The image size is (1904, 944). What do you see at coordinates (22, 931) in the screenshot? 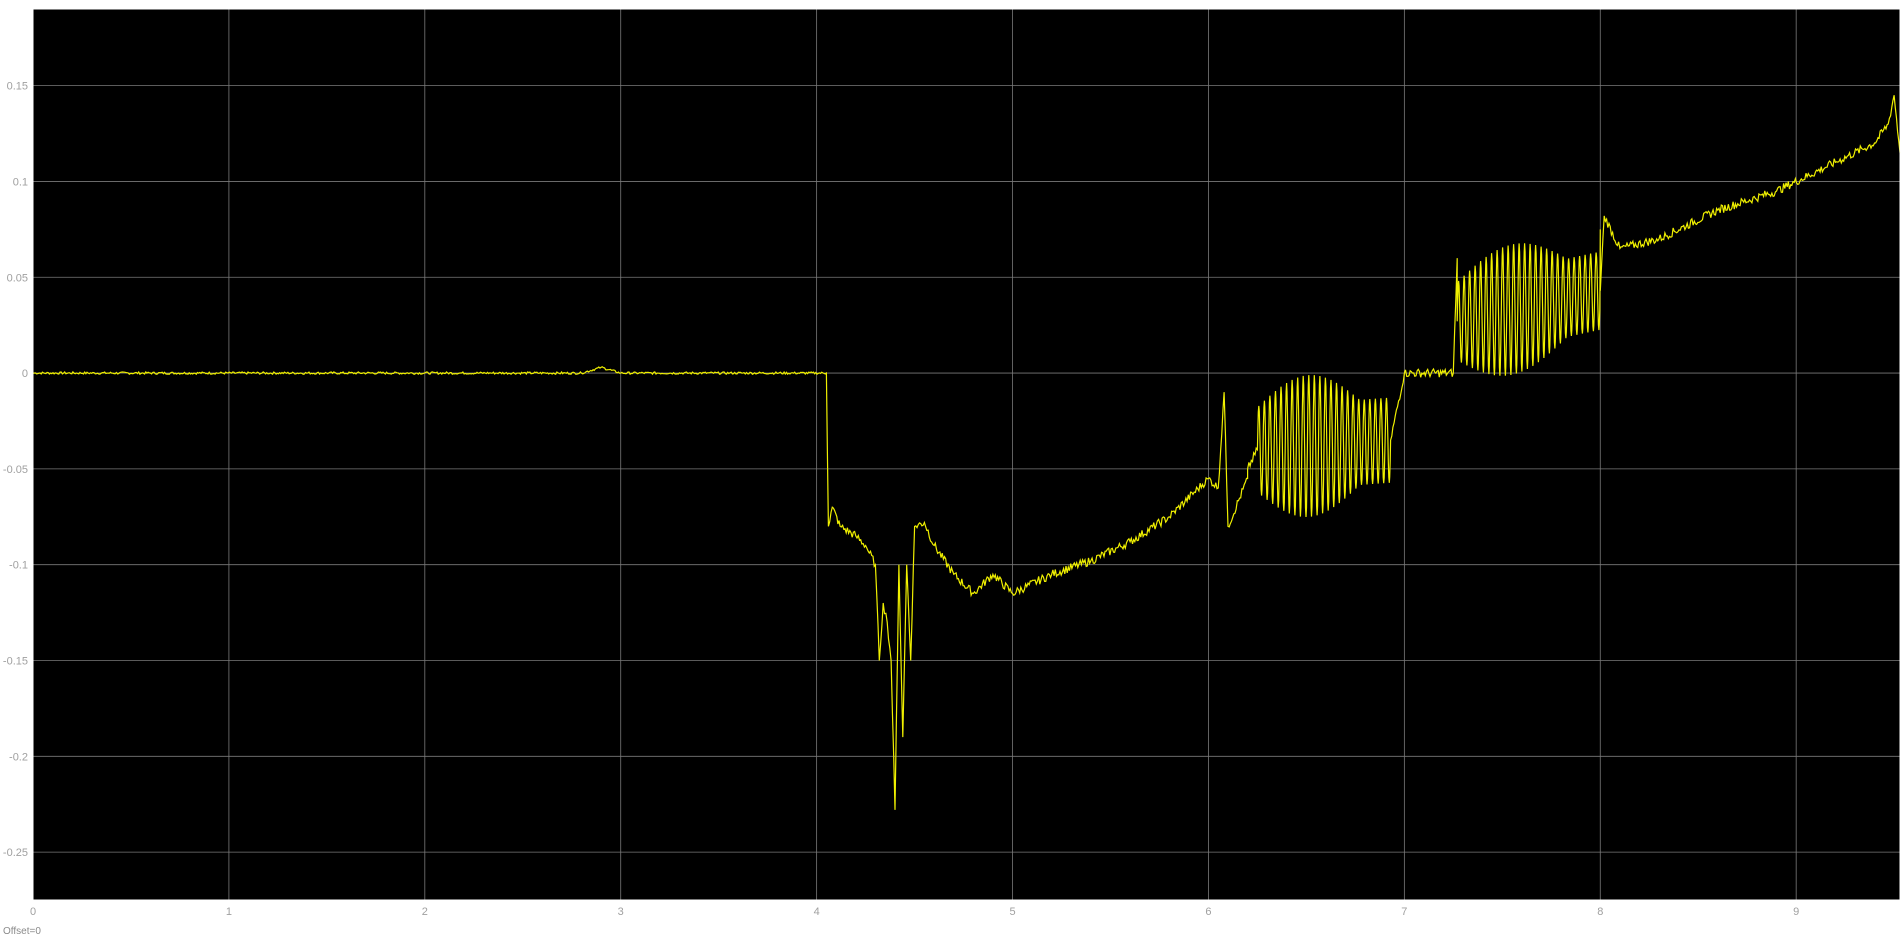
I see `offset-label: Offset=0` at bounding box center [22, 931].